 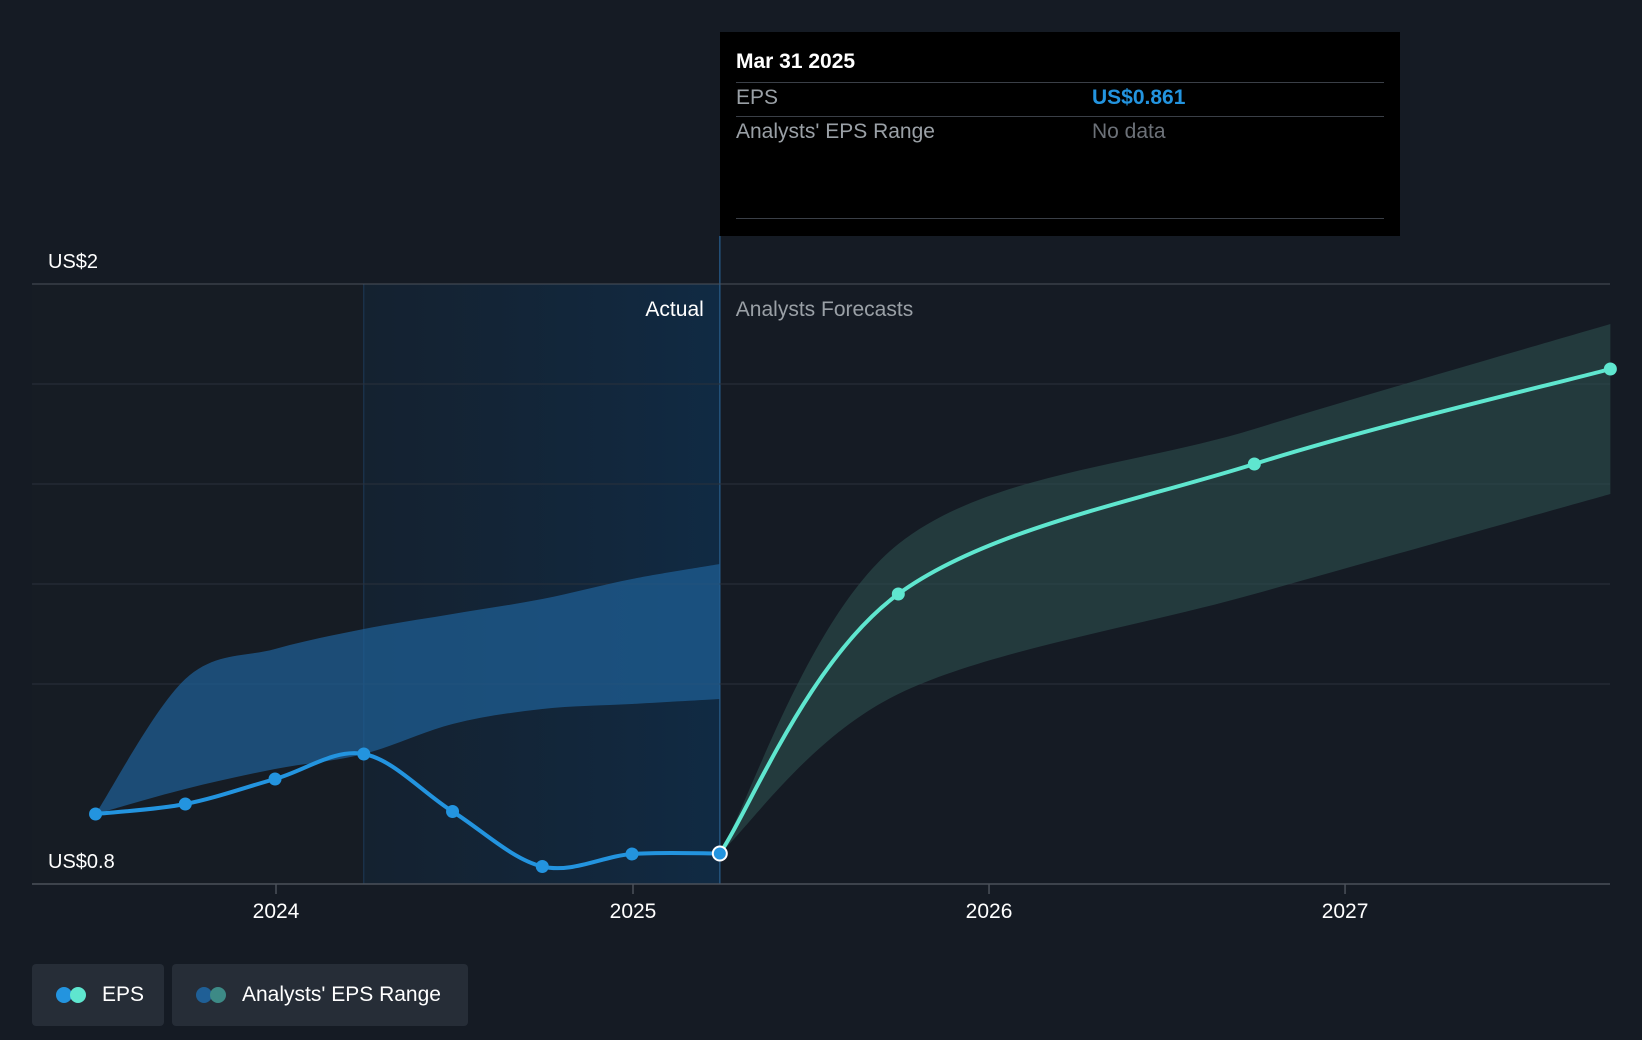 I want to click on legend-range-swatch, so click(x=211, y=995).